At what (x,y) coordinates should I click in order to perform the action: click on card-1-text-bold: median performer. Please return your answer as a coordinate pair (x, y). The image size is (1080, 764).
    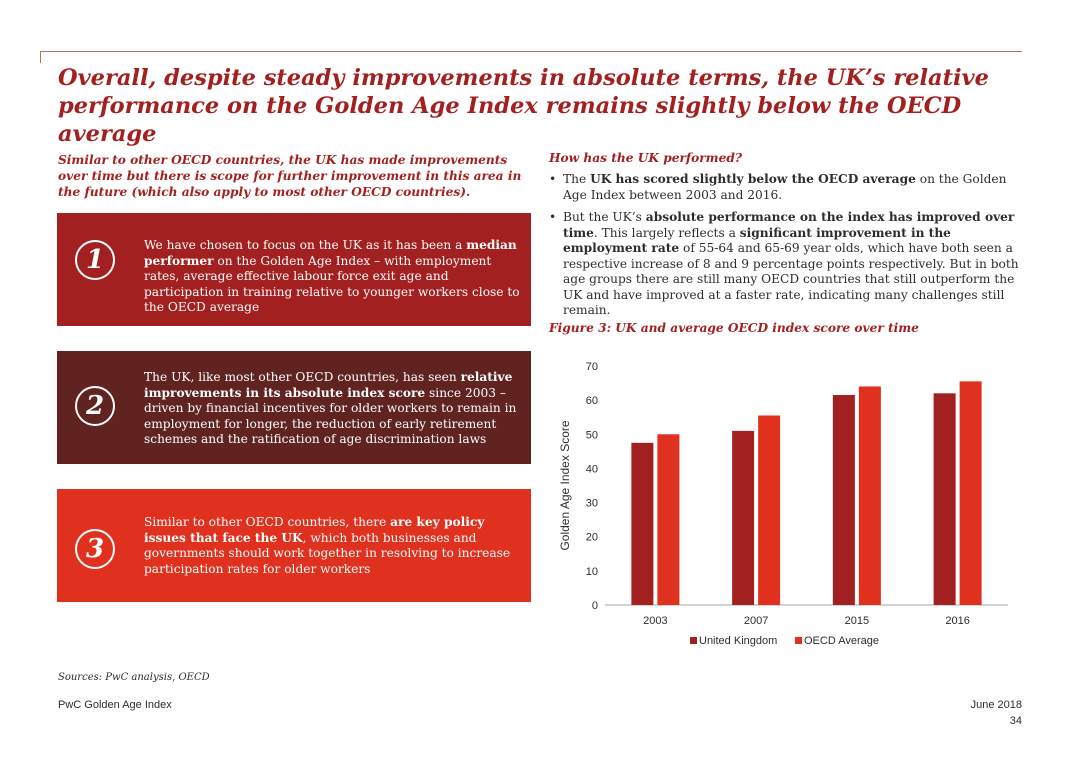
    Looking at the image, I should click on (330, 253).